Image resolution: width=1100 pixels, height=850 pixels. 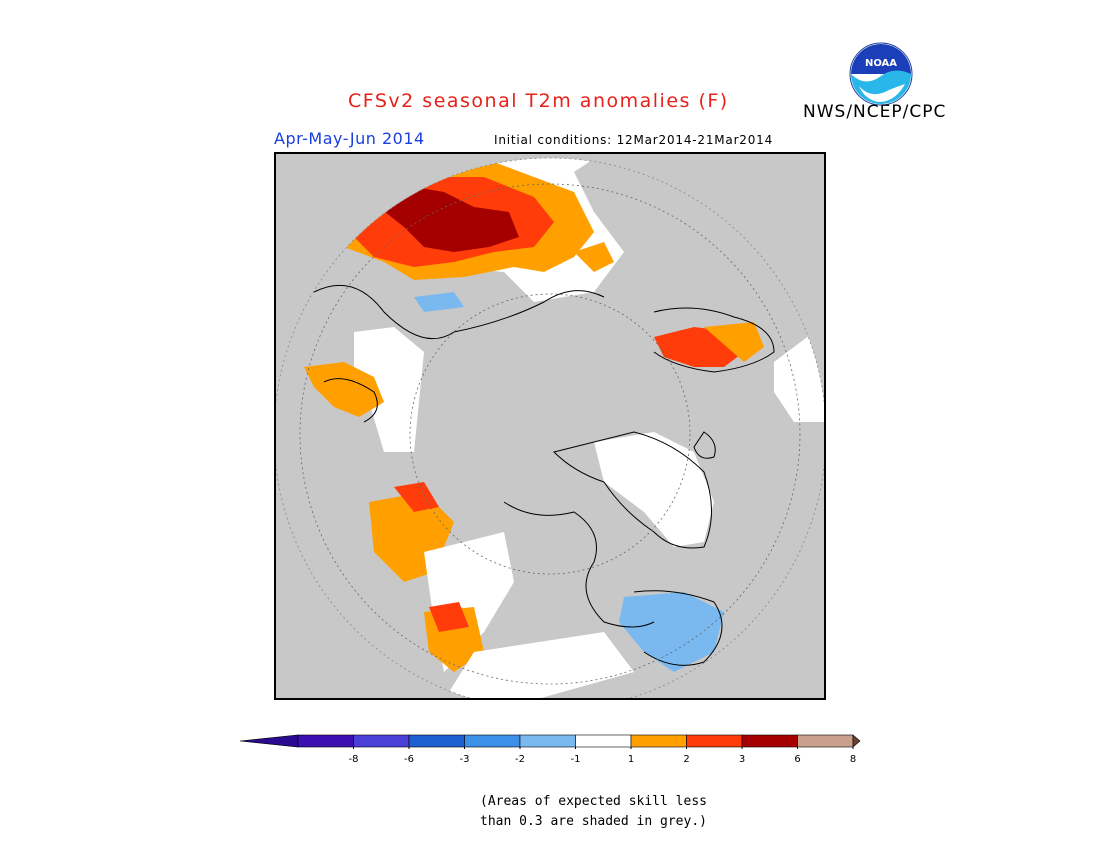 I want to click on legend-tick-label: 2, so click(x=686, y=759).